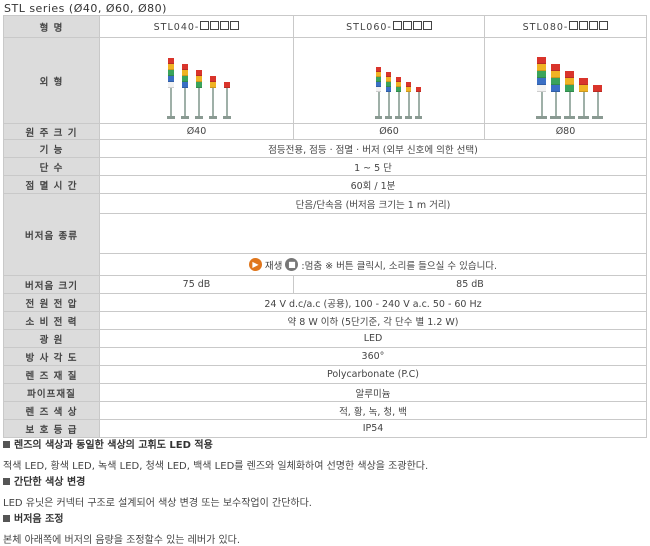 This screenshot has width=650, height=546. What do you see at coordinates (51, 166) in the screenshot?
I see `row-label: 단 수` at bounding box center [51, 166].